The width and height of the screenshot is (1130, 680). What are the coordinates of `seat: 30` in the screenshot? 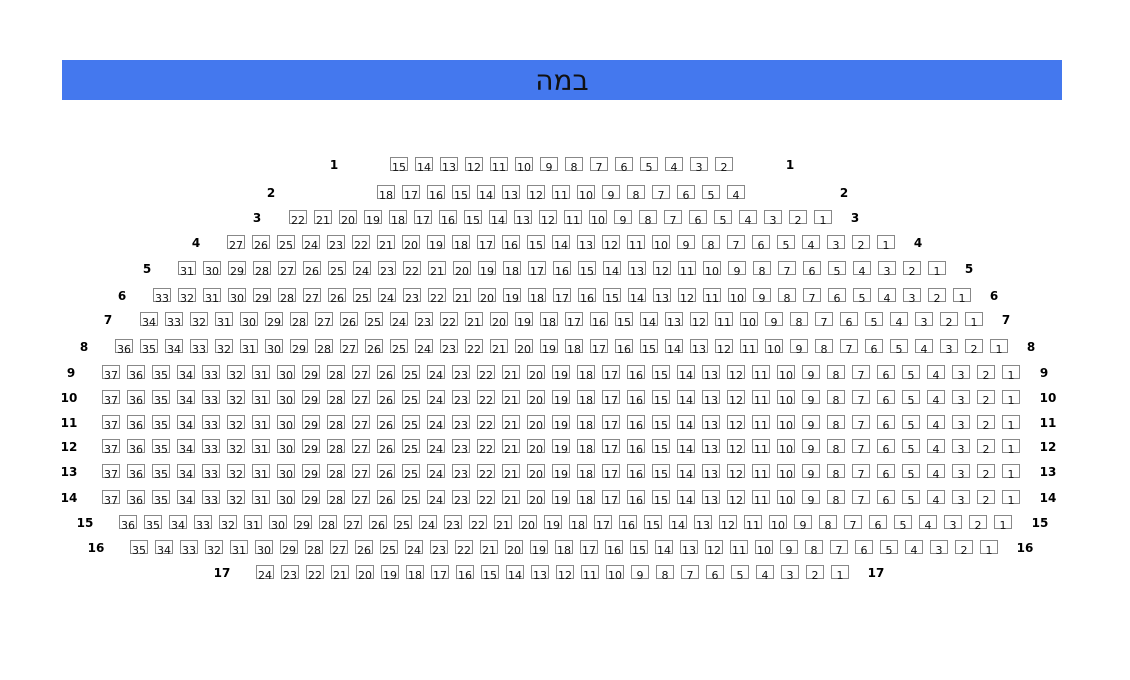 It's located at (249, 320).